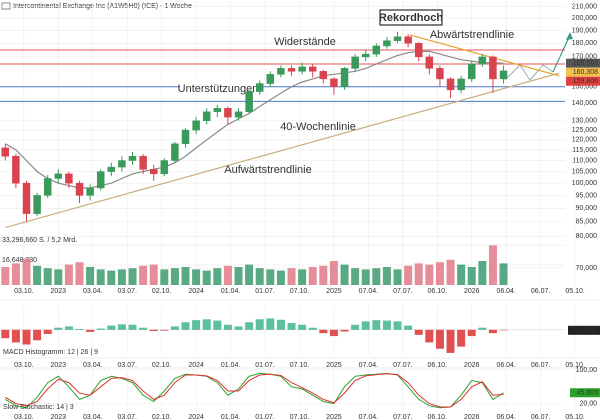 The width and height of the screenshot is (600, 420). What do you see at coordinates (231, 365) in the screenshot?
I see `x-tick-label: 01.04.` at bounding box center [231, 365].